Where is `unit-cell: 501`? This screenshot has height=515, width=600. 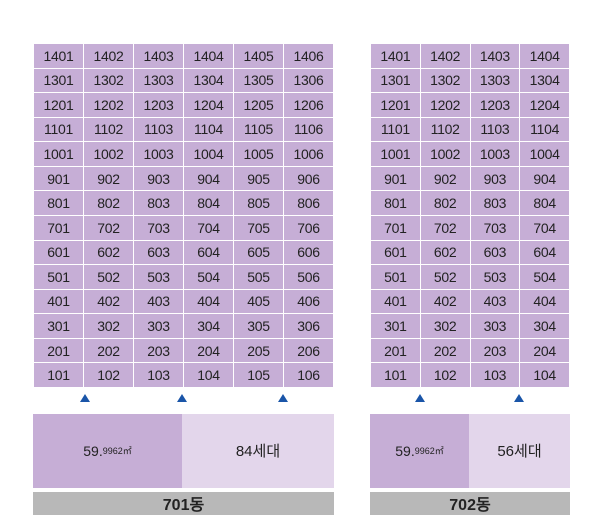
unit-cell: 501 is located at coordinates (58, 277).